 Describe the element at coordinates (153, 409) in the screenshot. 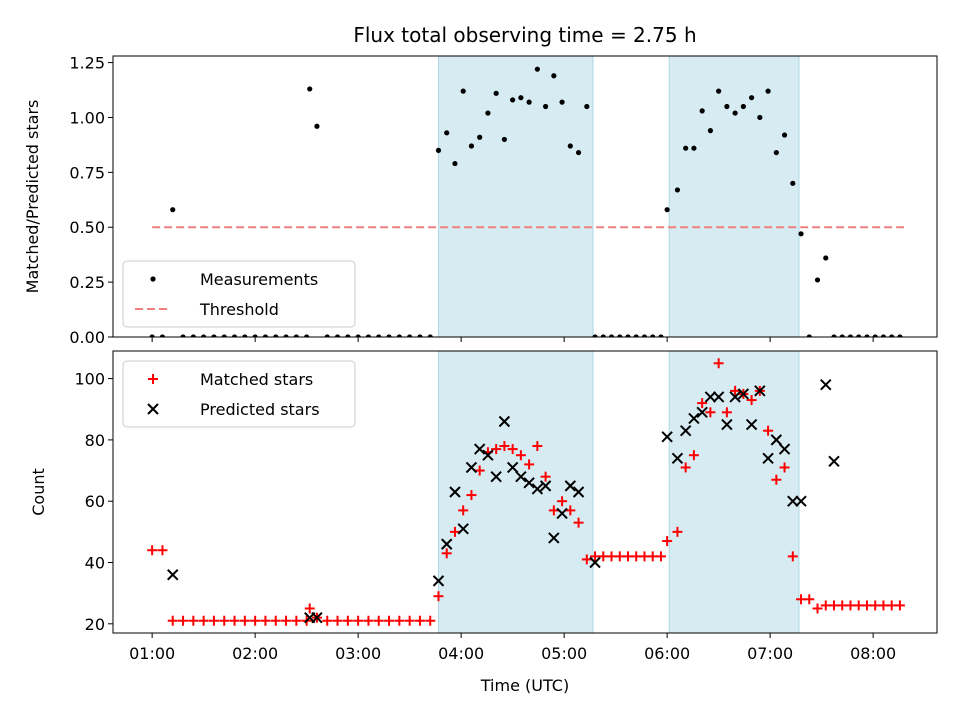

I see `legend-marker` at that location.